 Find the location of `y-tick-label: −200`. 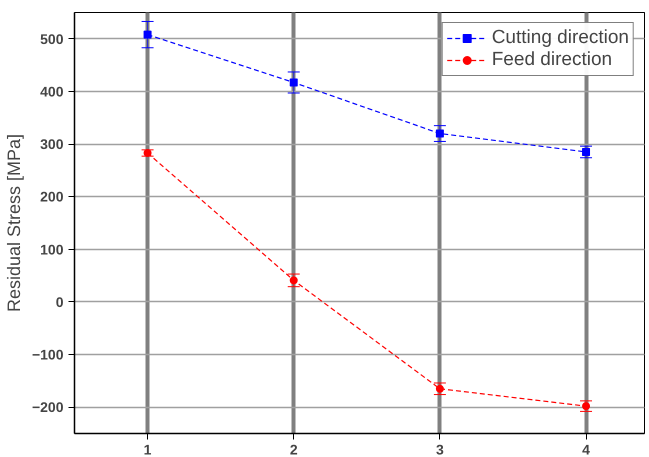

y-tick-label: −200 is located at coordinates (48, 407).